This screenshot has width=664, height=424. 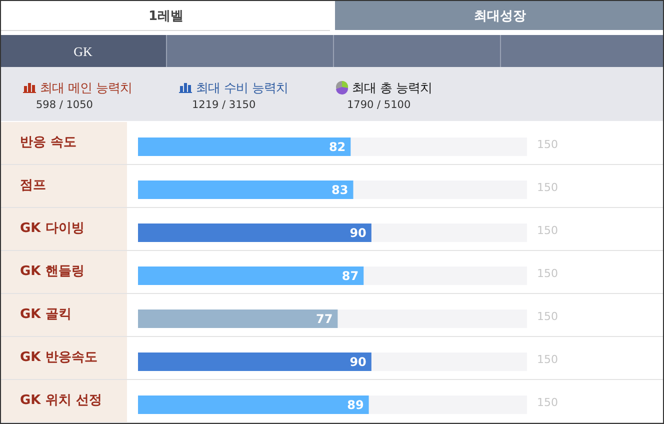 What do you see at coordinates (379, 105) in the screenshot?
I see `text: 1790 / 5100` at bounding box center [379, 105].